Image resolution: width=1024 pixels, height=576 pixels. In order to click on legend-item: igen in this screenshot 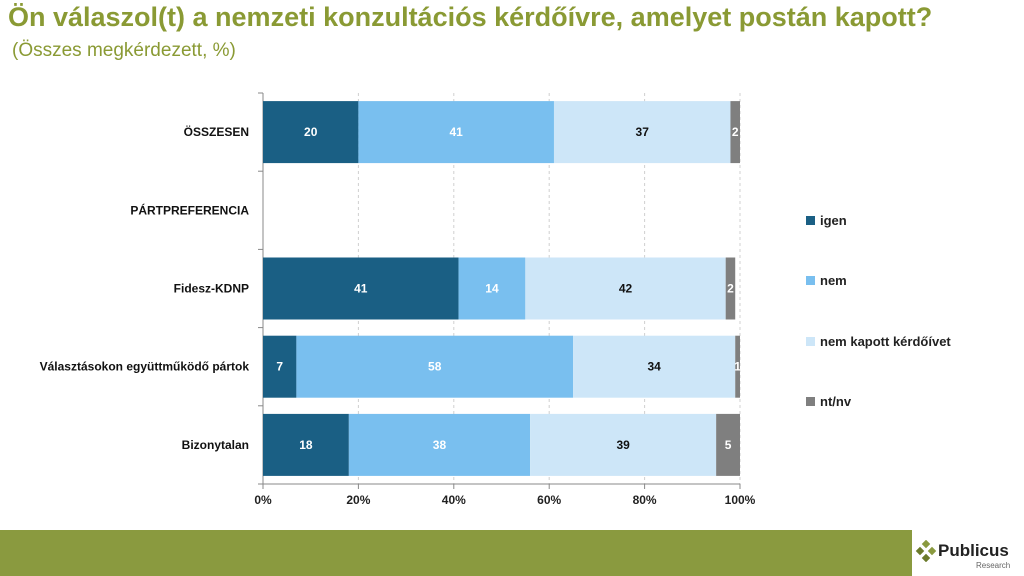, I will do `click(826, 220)`.